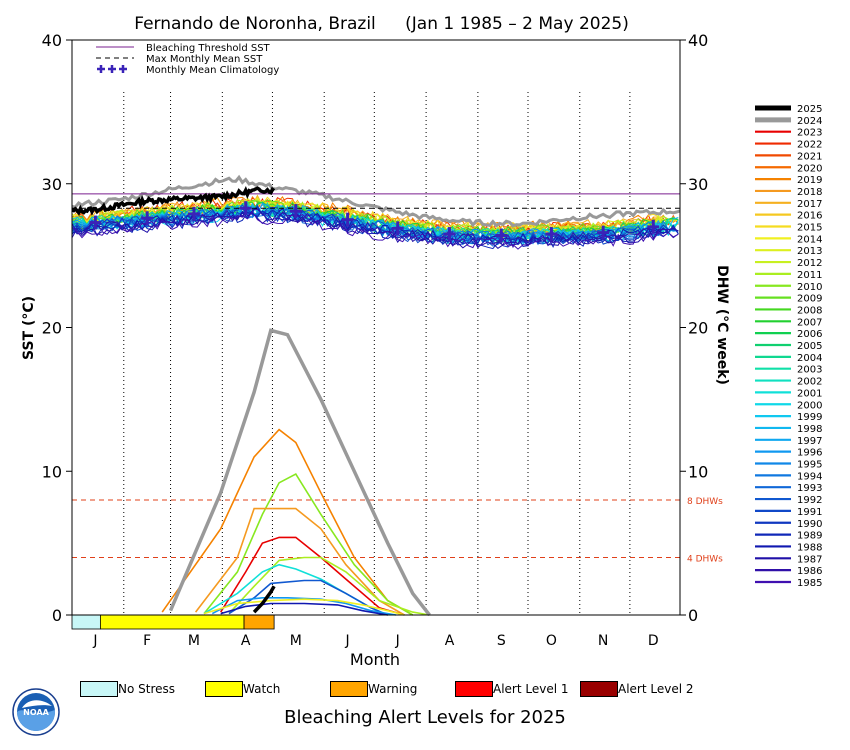 The image size is (850, 750). What do you see at coordinates (809, 524) in the screenshot?
I see `year-legend-label-1990: 1990` at bounding box center [809, 524].